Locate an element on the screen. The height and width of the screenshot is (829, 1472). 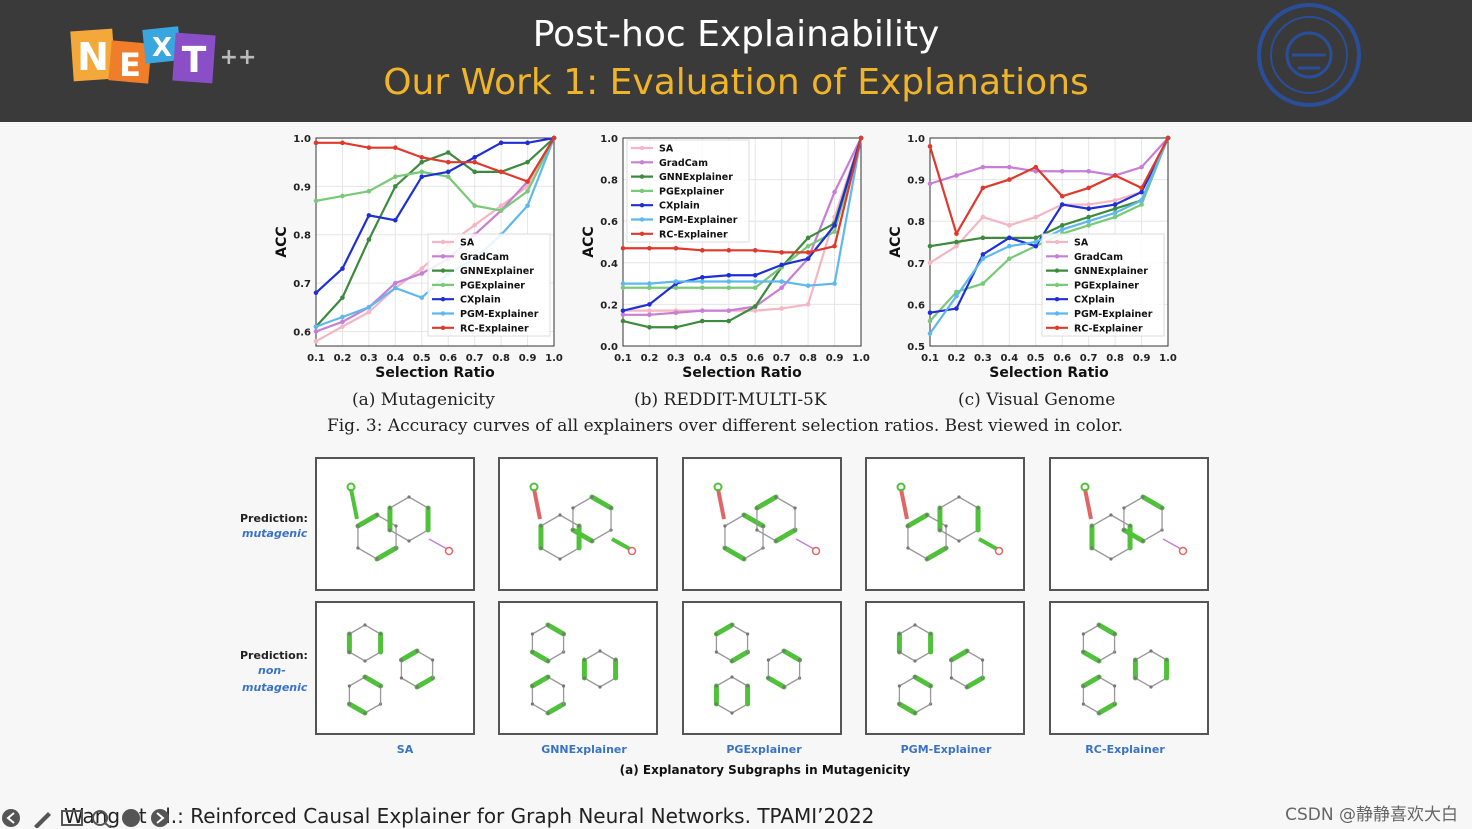
legend-label: GradCam is located at coordinates (683, 163).